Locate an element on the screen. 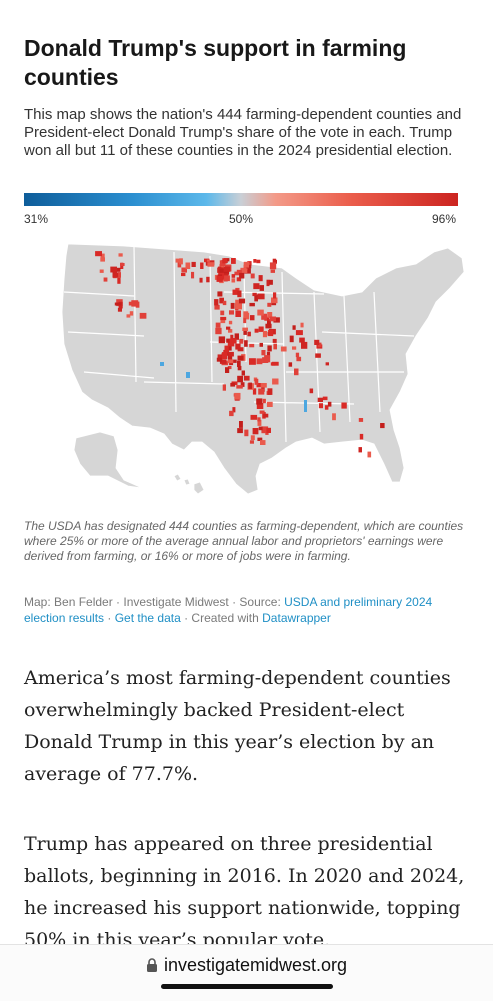 This screenshot has width=493, height=1001. browser-address-bar: investigatemidwest.org is located at coordinates (246, 972).